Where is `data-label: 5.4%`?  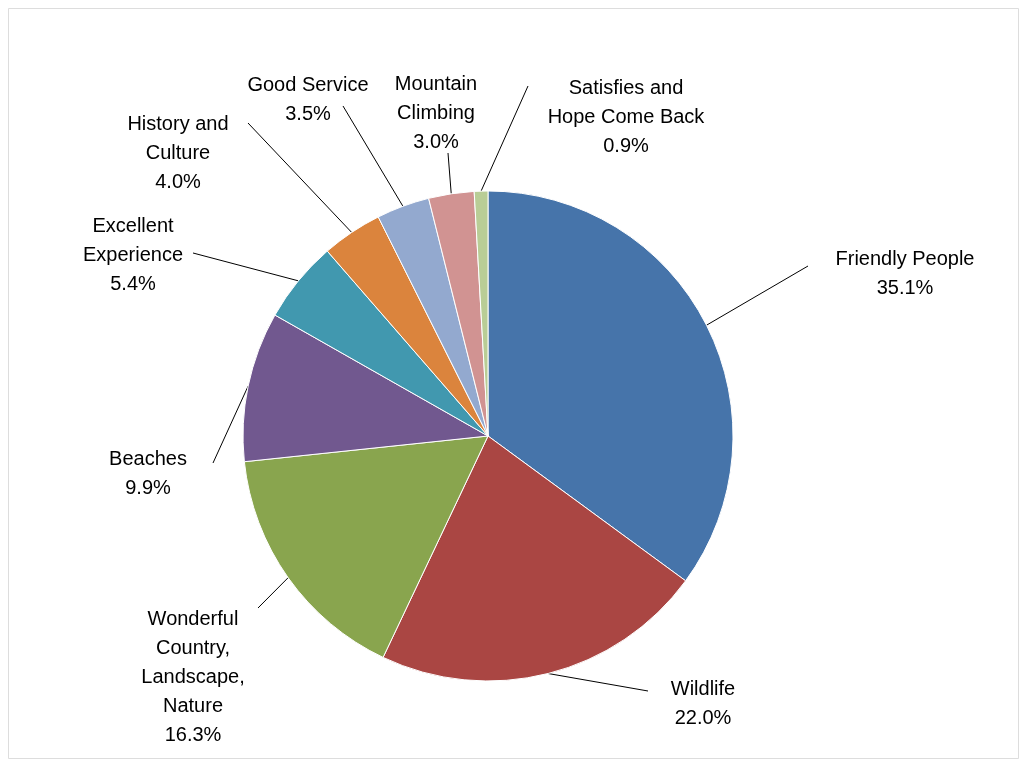 data-label: 5.4% is located at coordinates (133, 283).